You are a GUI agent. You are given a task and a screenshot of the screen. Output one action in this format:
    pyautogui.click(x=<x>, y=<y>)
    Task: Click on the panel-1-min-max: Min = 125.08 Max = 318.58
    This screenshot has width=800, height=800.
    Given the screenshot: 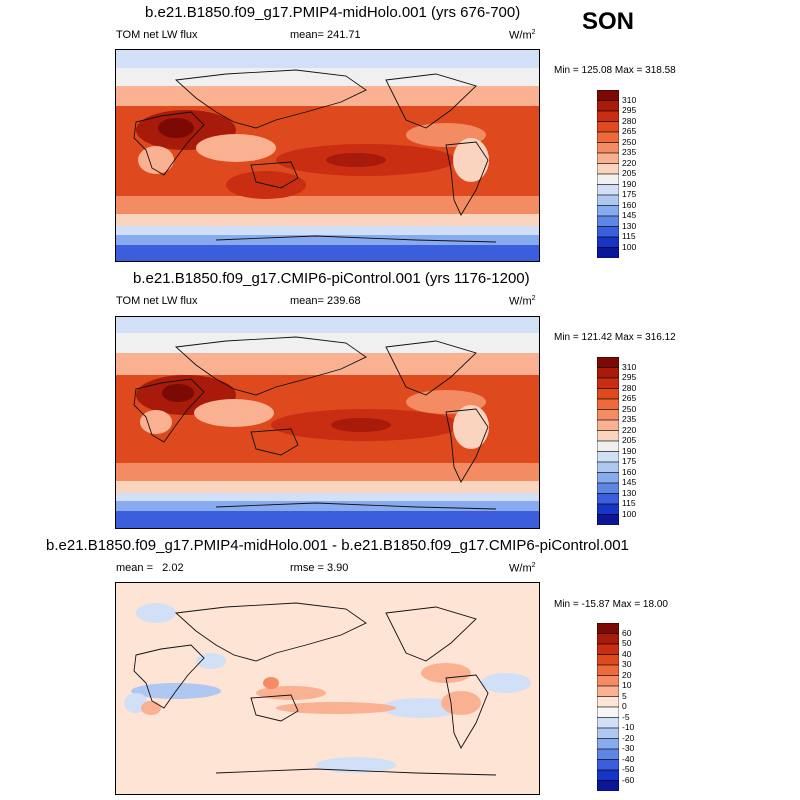 What is the action you would take?
    pyautogui.click(x=615, y=70)
    